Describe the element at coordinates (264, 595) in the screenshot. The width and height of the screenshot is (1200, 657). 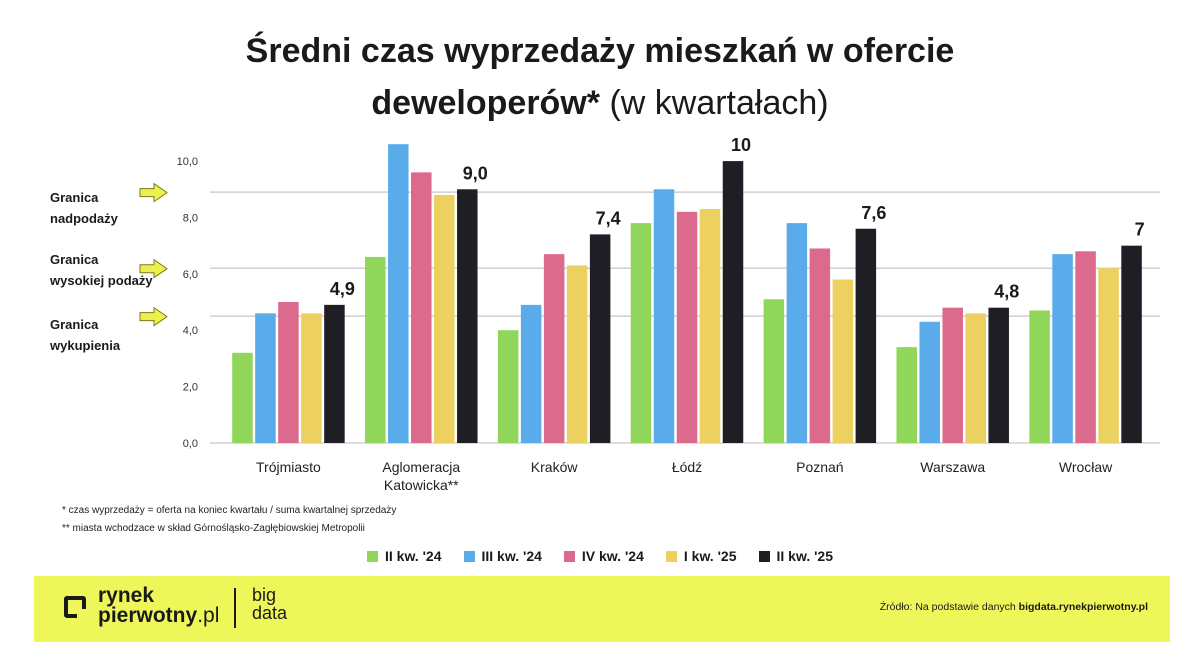
I see `bigdata-line1: big` at that location.